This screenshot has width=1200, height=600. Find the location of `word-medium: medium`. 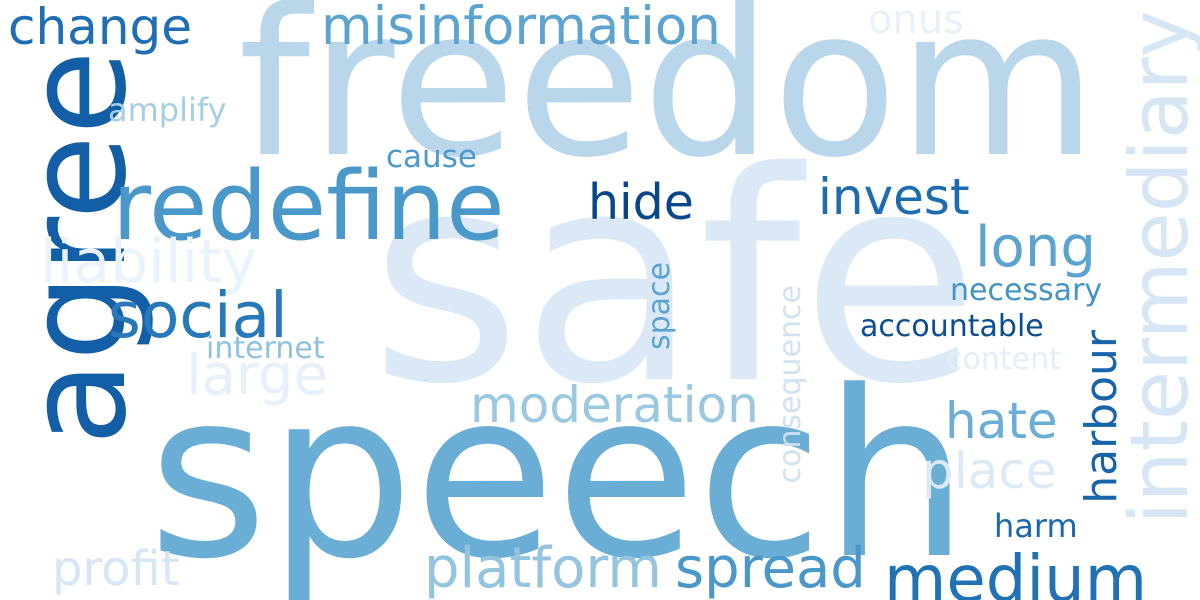

word-medium: medium is located at coordinates (1016, 571).